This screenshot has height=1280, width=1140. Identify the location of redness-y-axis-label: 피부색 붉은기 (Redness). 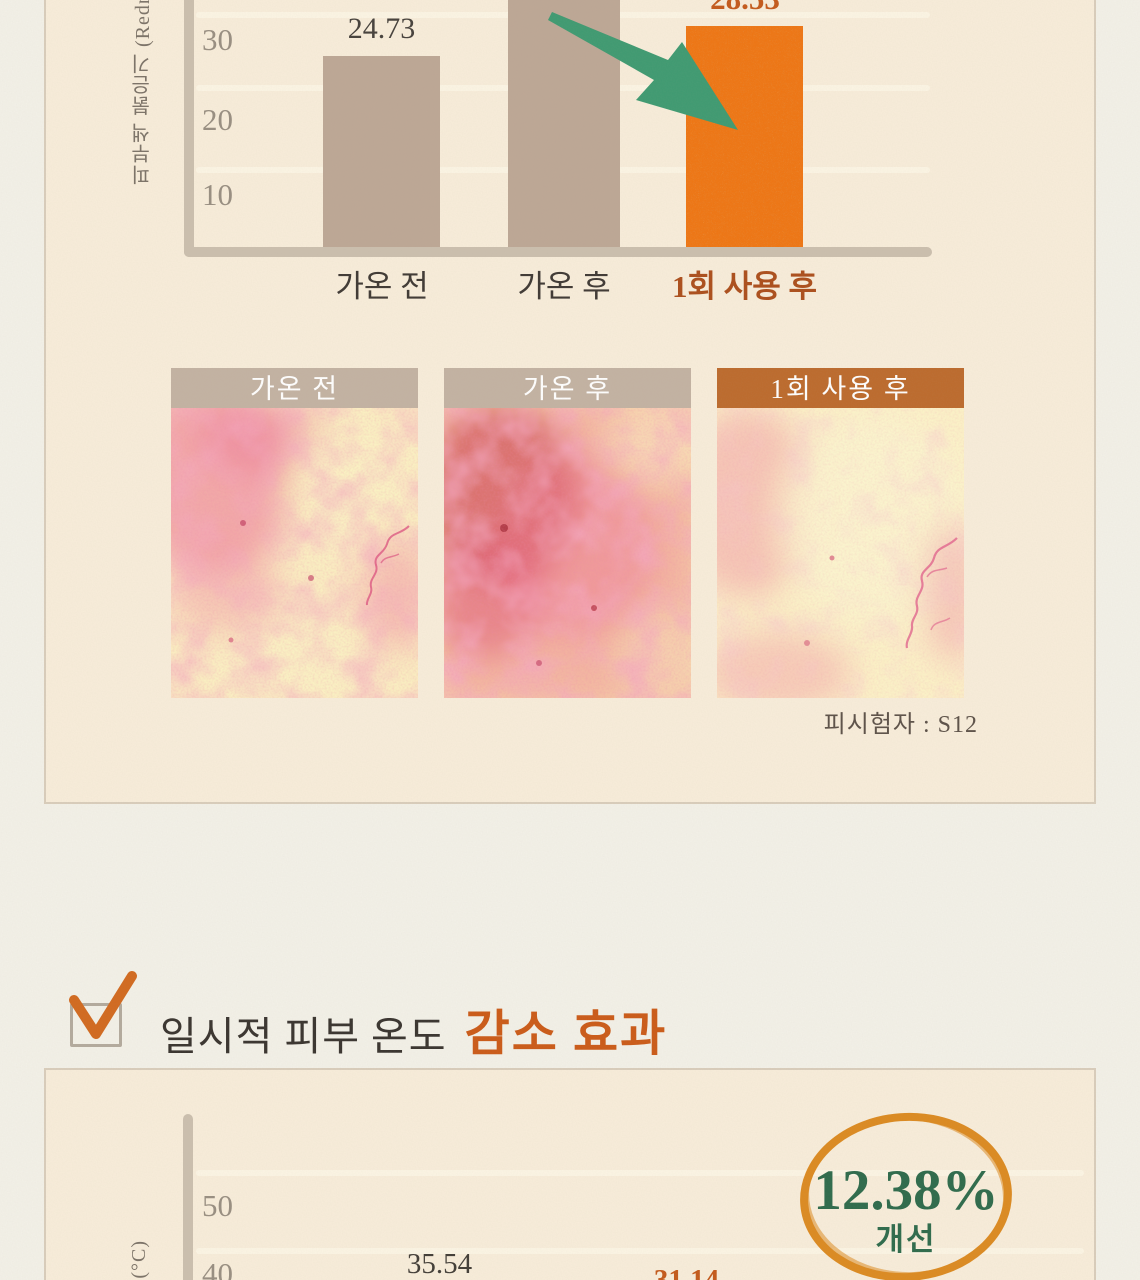
(143, 92).